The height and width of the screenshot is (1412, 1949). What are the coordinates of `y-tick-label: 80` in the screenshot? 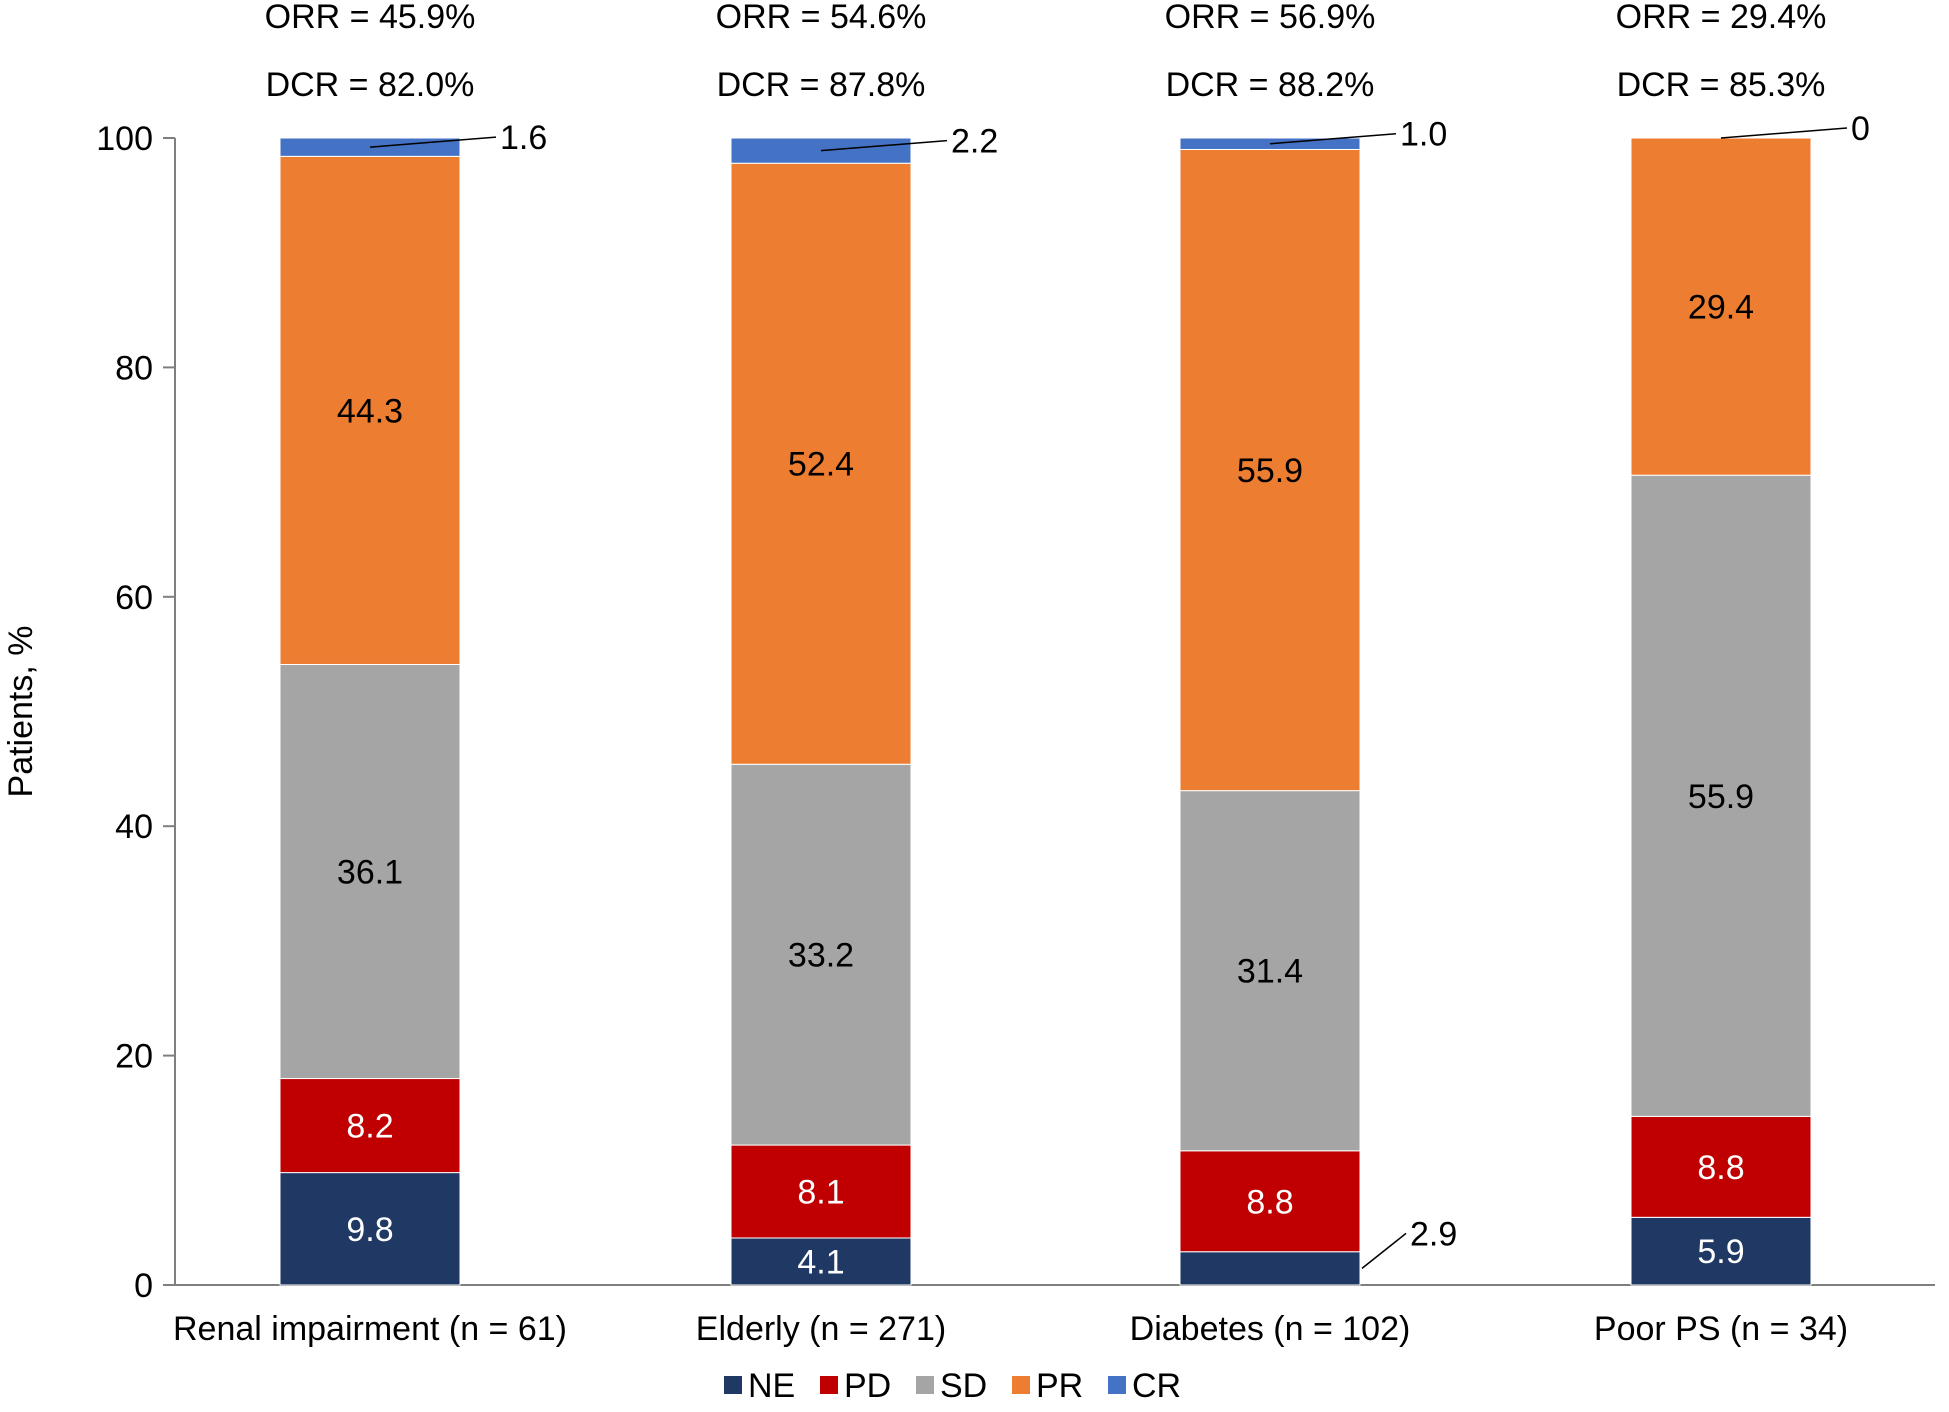 It's located at (134, 368).